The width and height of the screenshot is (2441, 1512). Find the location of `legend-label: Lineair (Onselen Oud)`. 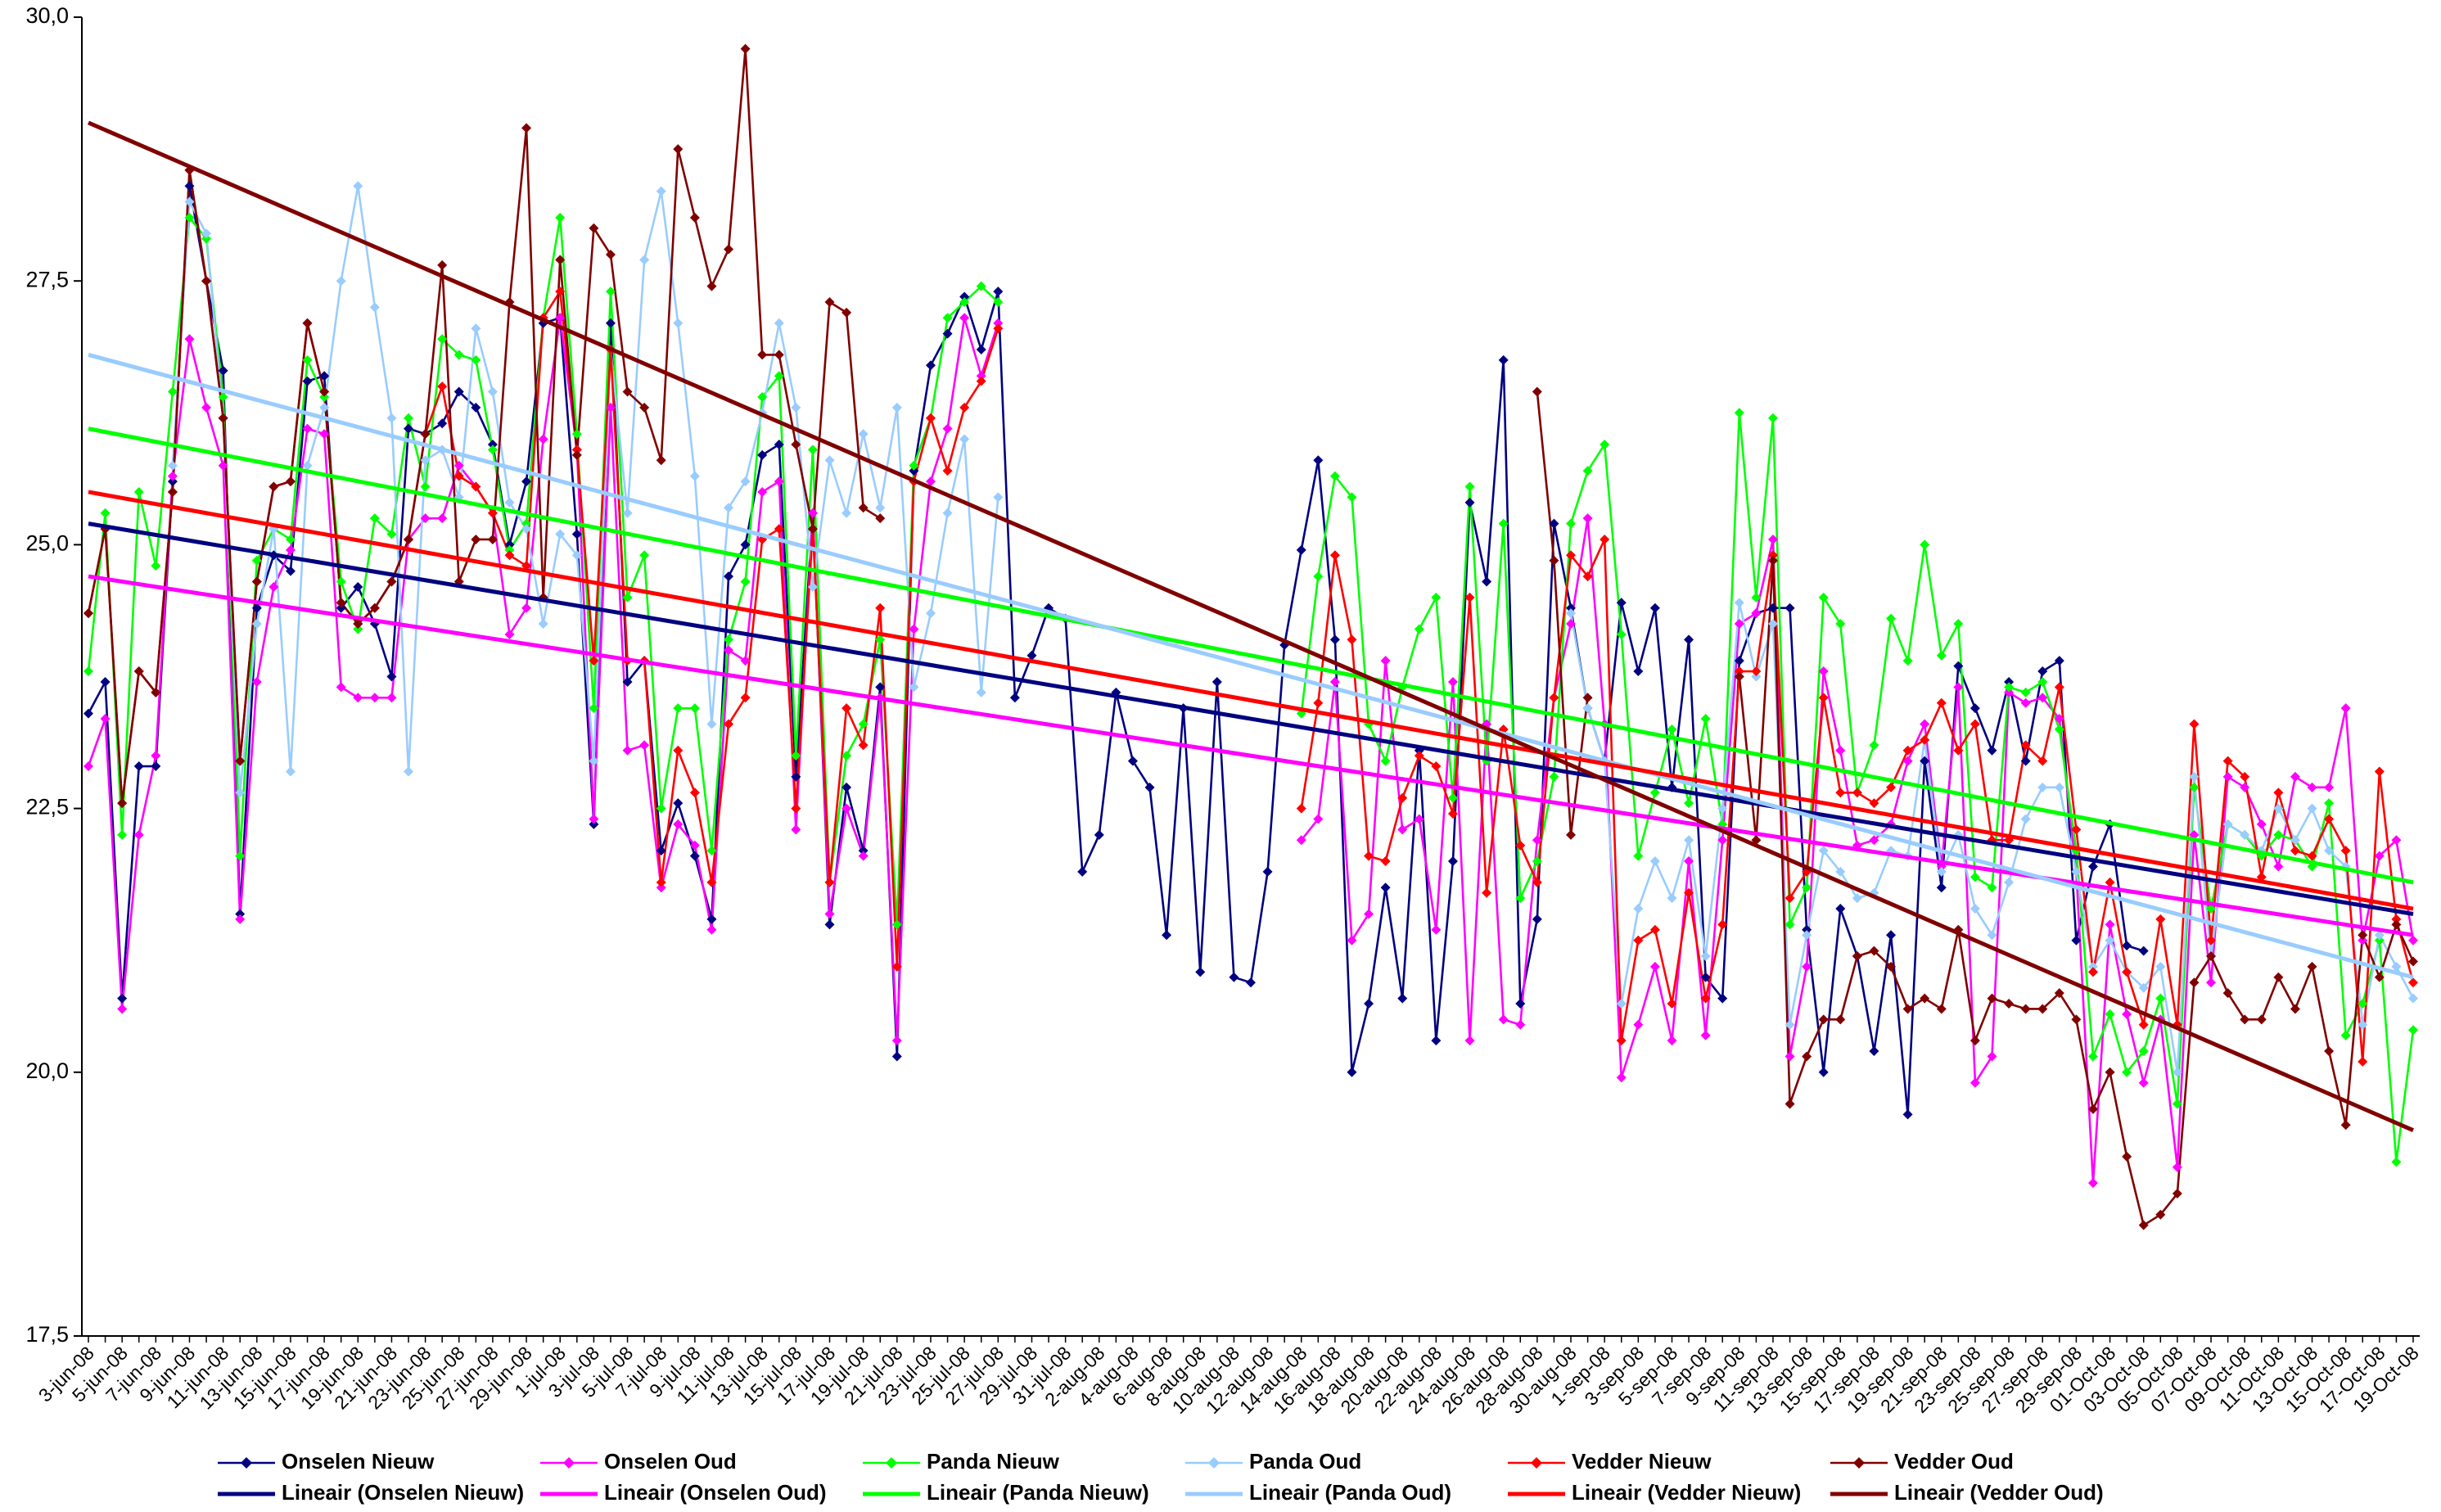

legend-label: Lineair (Onselen Oud) is located at coordinates (715, 1492).